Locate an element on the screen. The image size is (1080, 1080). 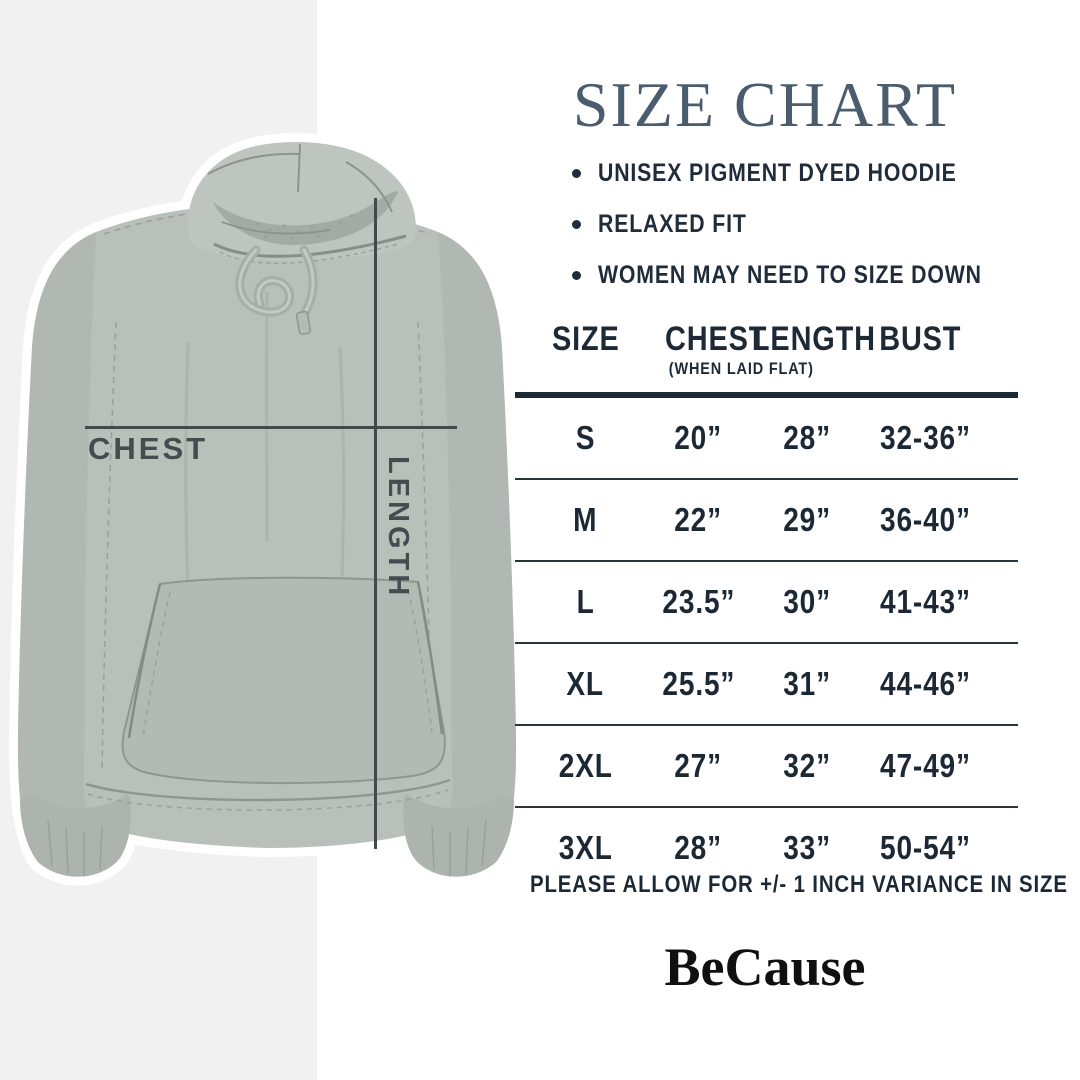
feature-text: WOMEN MAY NEED TO SIZE DOWN is located at coordinates (790, 275).